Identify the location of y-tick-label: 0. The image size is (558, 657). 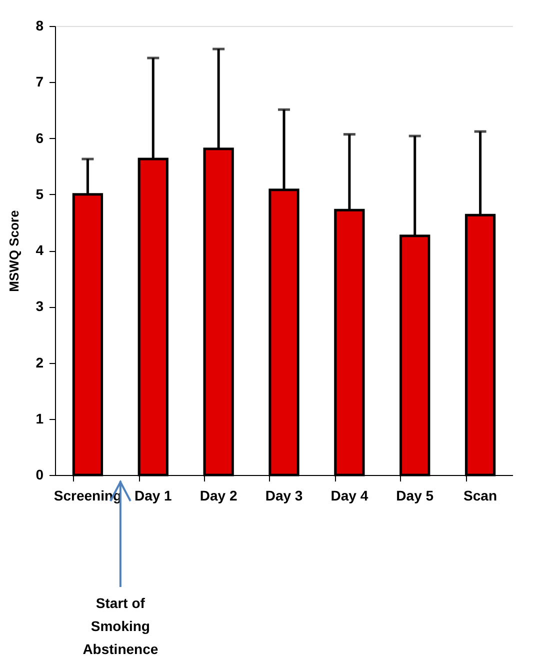
(40, 474).